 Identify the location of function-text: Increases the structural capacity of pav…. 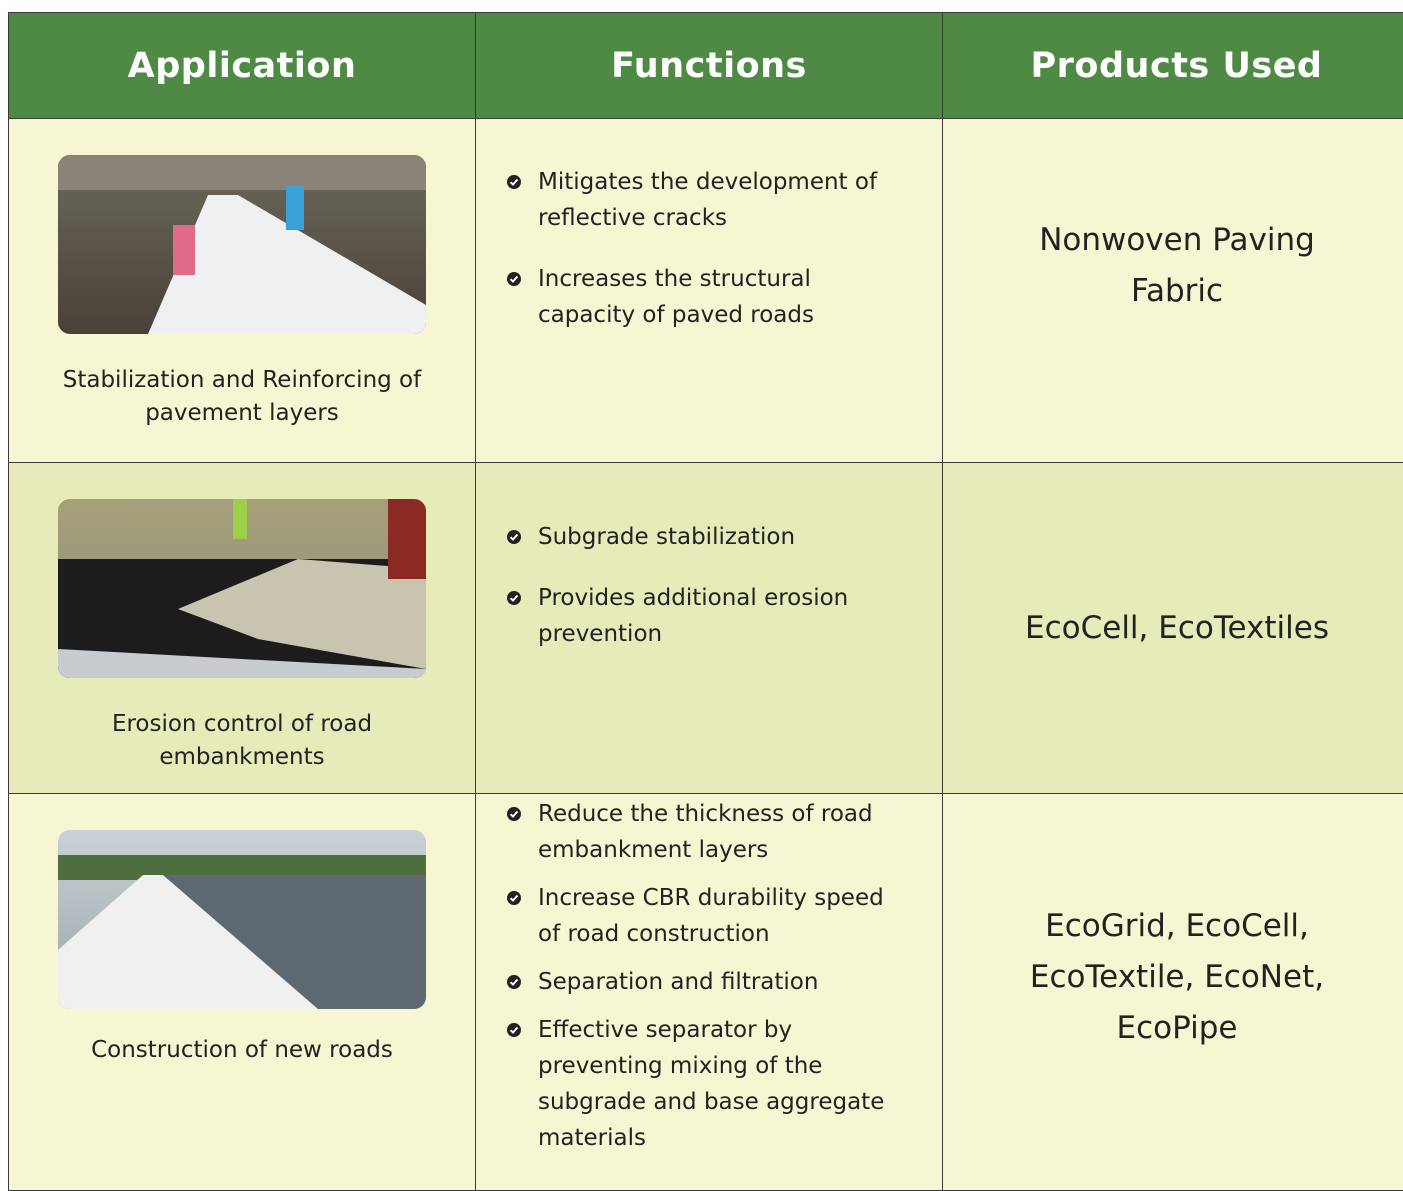
(676, 296).